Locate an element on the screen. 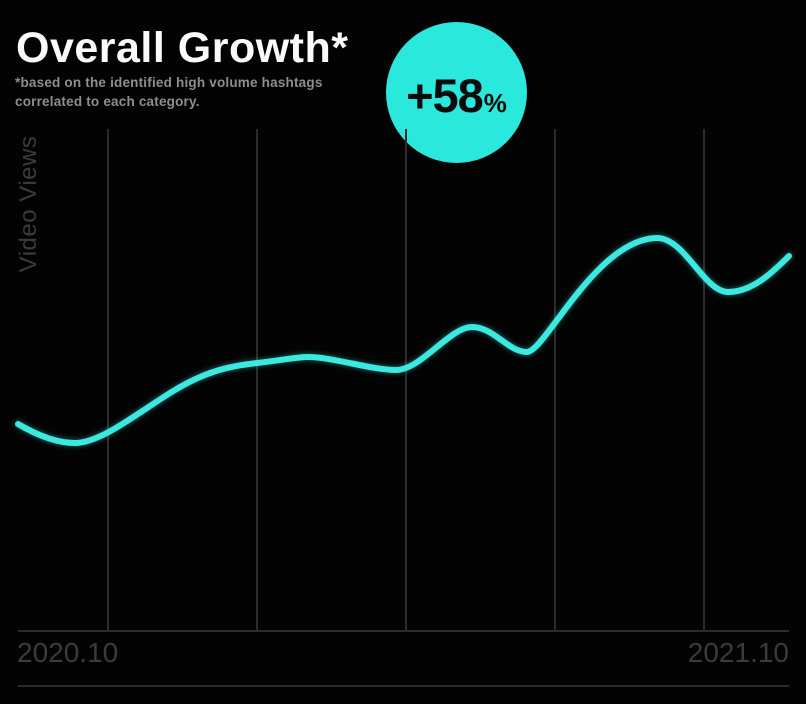  x-tick-start: 2020.10 is located at coordinates (68, 652).